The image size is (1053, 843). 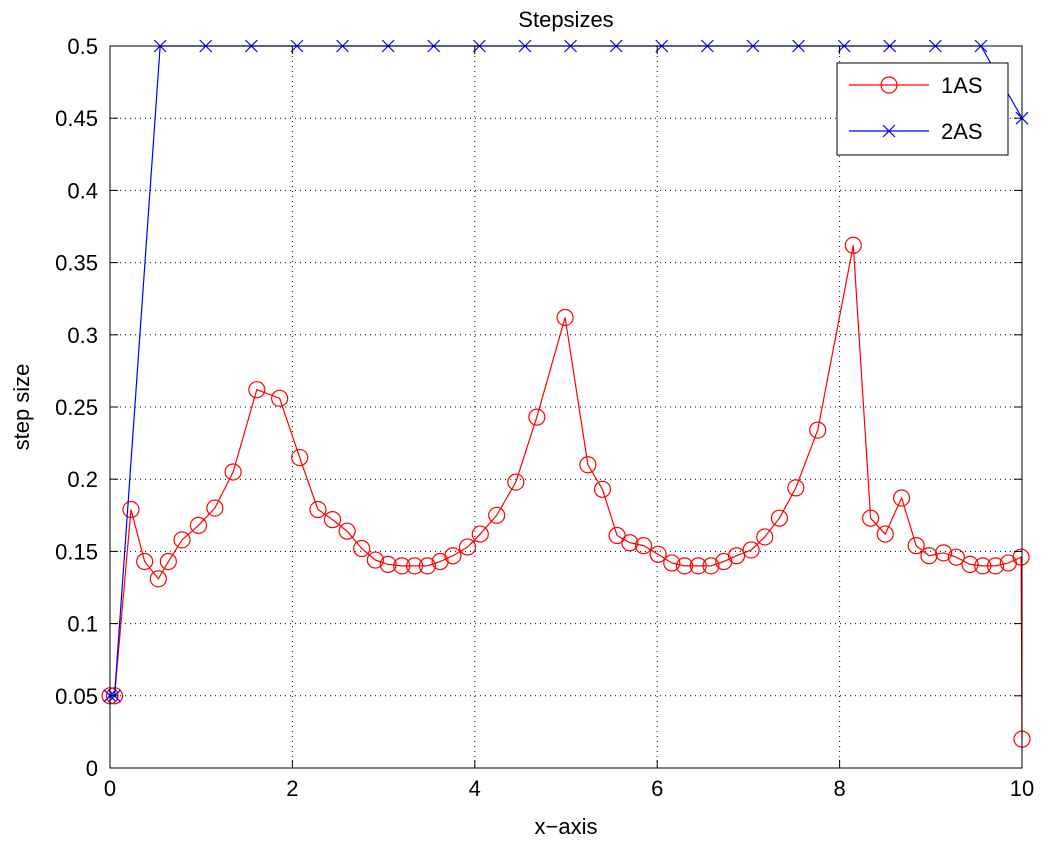 What do you see at coordinates (475, 788) in the screenshot?
I see `x-tick-label: 4` at bounding box center [475, 788].